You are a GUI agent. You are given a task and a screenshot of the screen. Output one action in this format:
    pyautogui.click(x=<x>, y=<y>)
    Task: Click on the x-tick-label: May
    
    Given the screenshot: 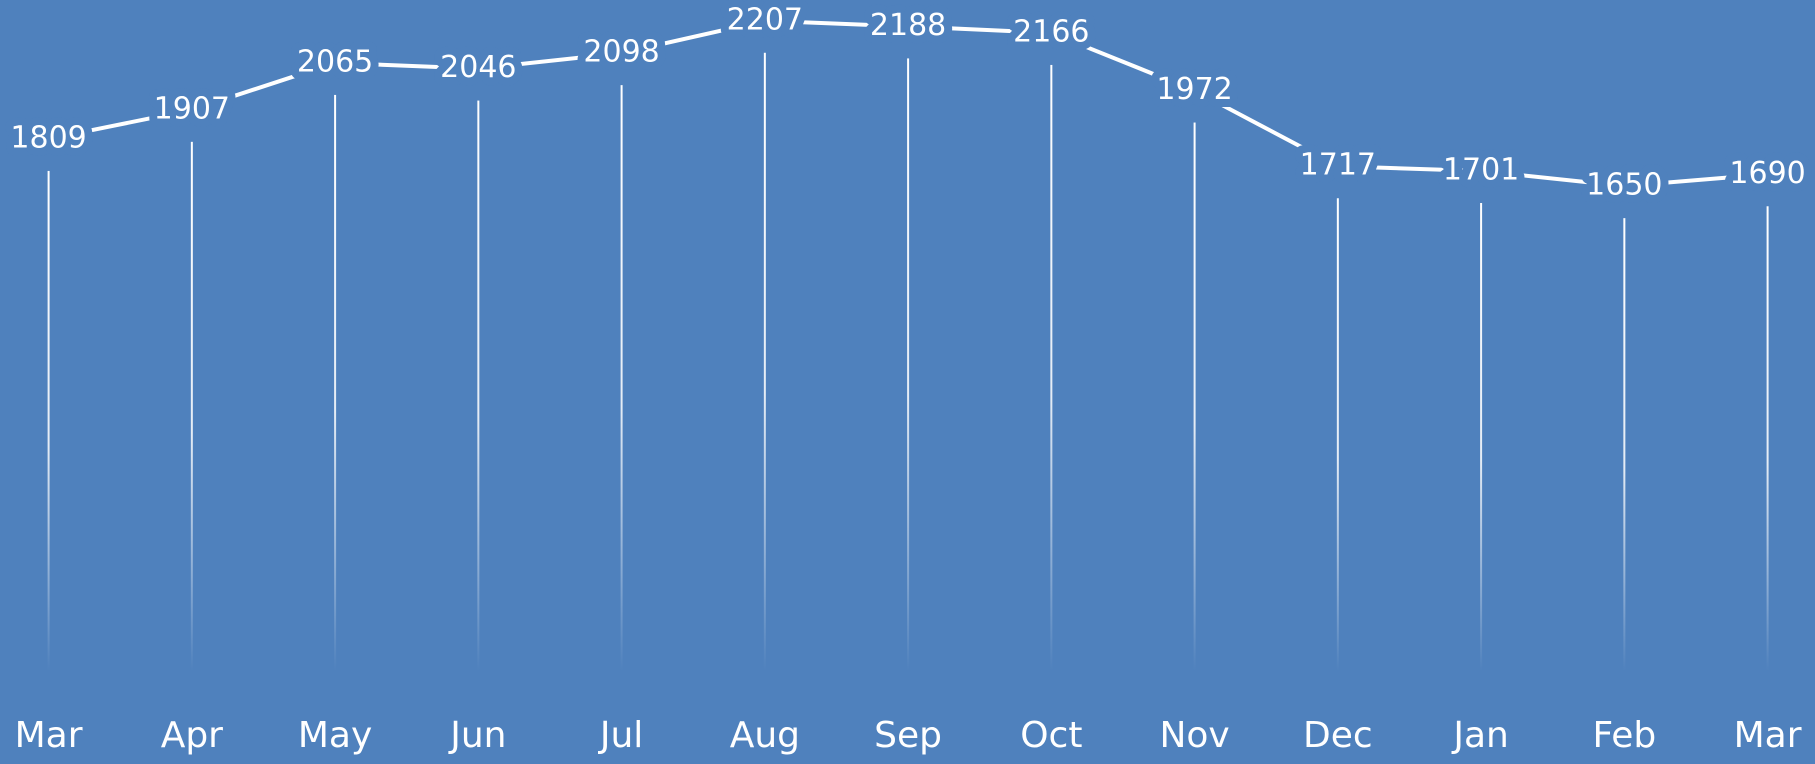 What is the action you would take?
    pyautogui.click(x=335, y=735)
    